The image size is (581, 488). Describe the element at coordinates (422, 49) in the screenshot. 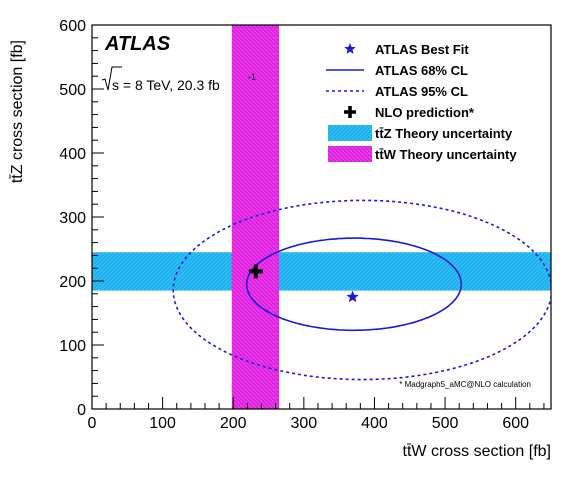

I see `legend-label: ATLAS Best Fit` at that location.